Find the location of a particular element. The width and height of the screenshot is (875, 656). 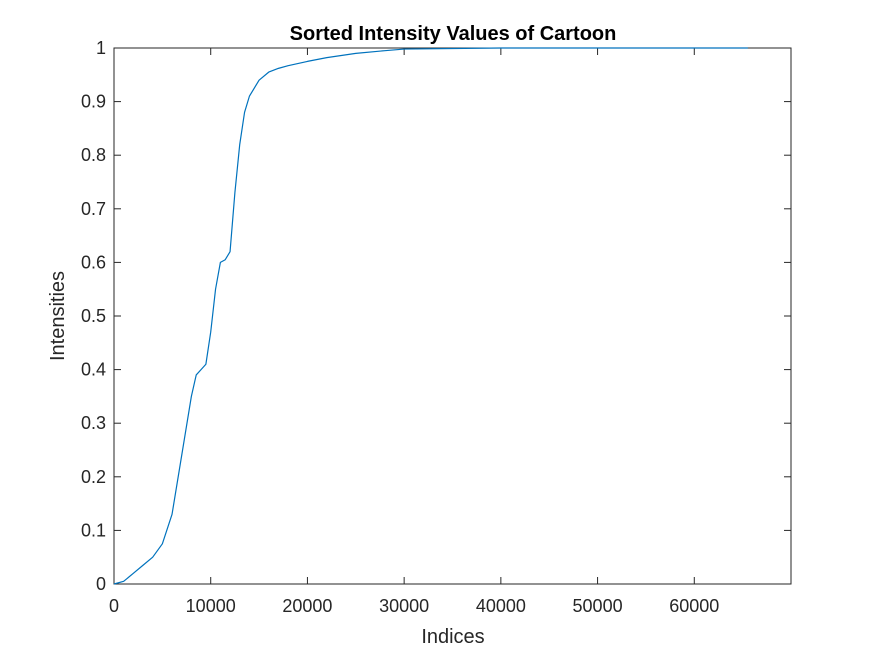

chart-title: Sorted Intensity Values of Cartoon is located at coordinates (453, 34).